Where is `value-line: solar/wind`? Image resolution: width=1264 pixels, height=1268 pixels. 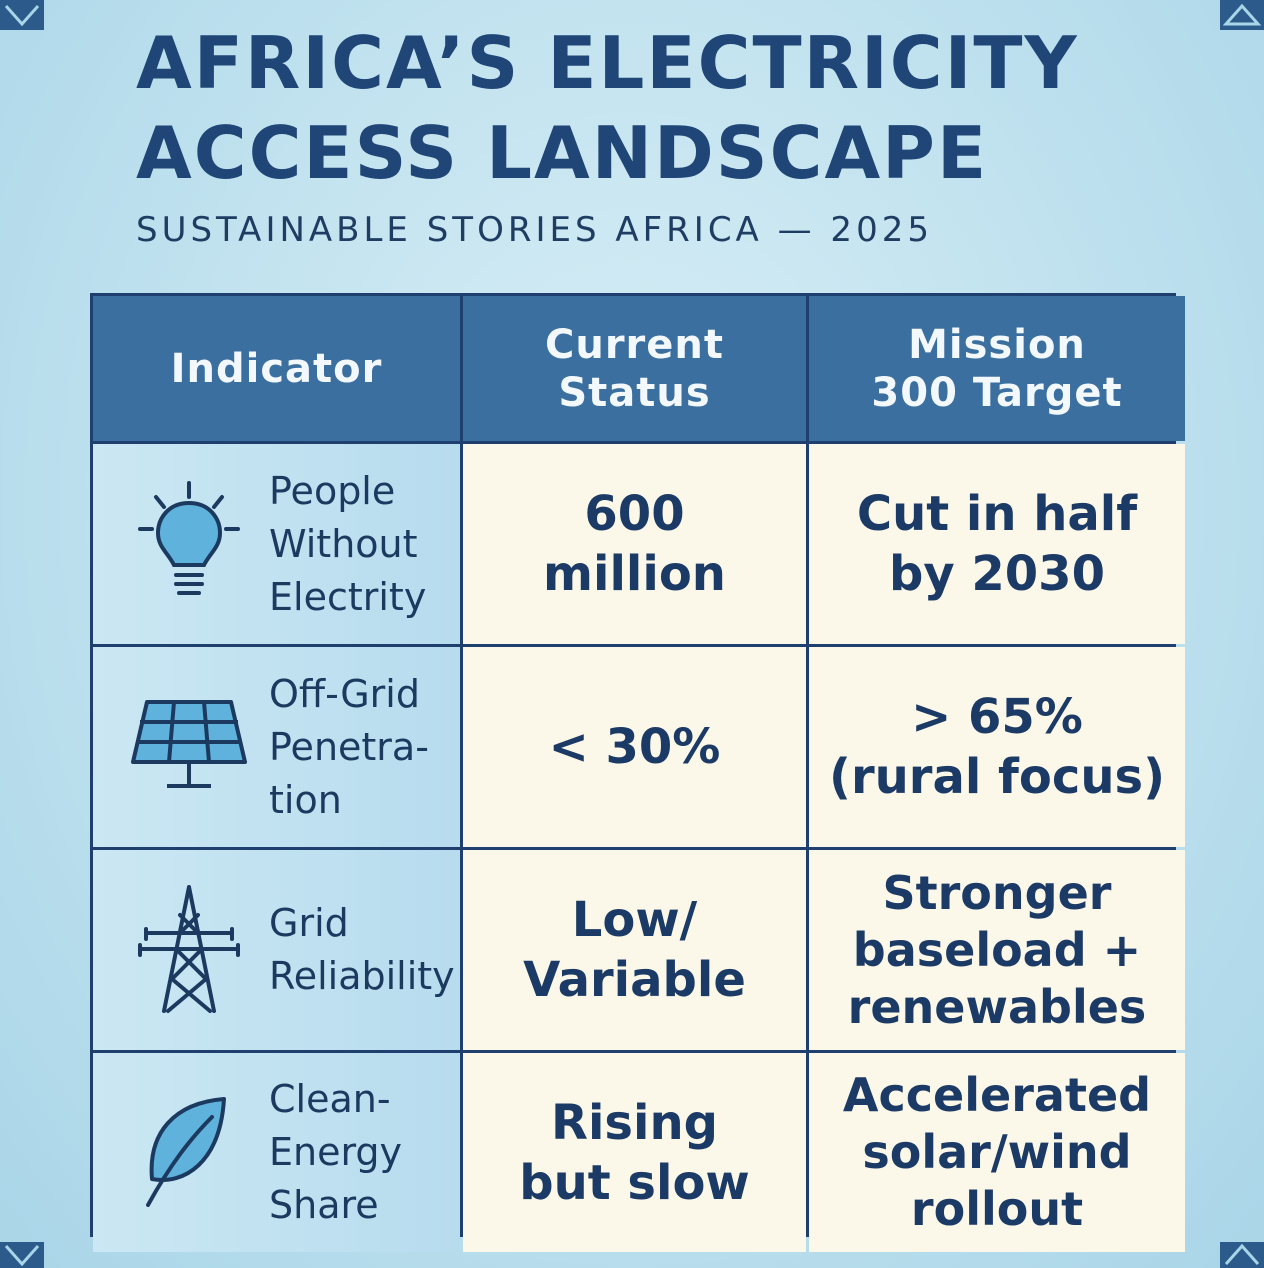 value-line: solar/wind is located at coordinates (997, 1152).